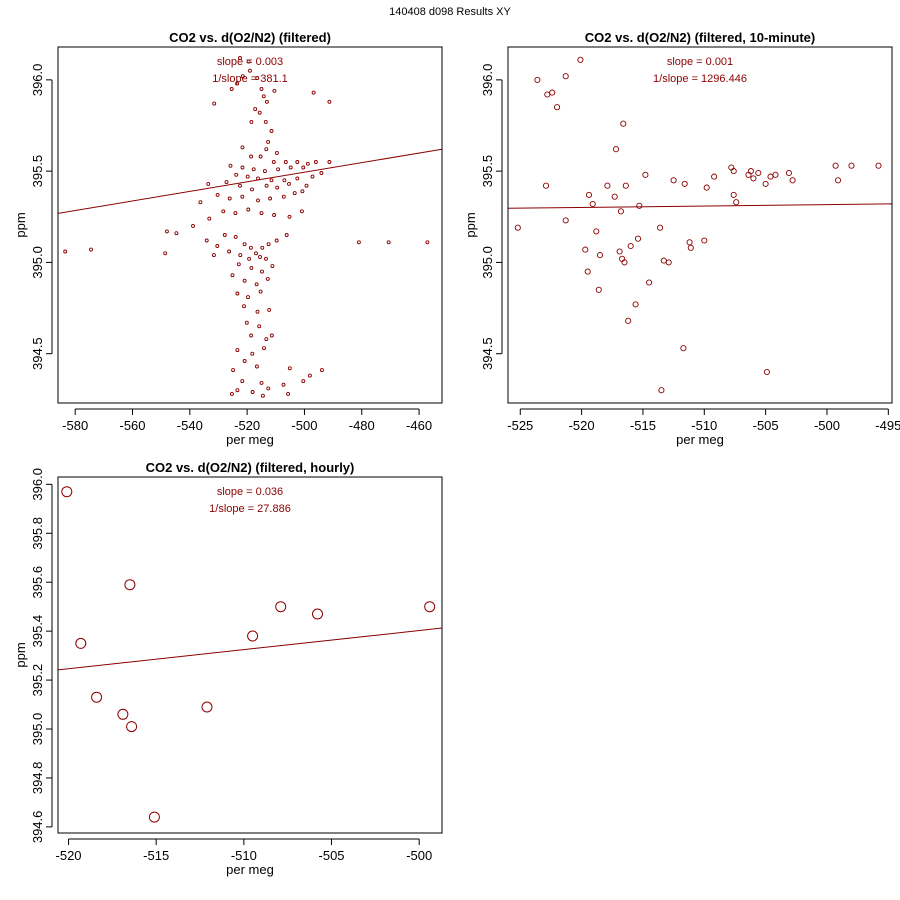 This screenshot has height=900, width=900. Describe the element at coordinates (20, 224) in the screenshot. I see `y-axis-label: ppm` at that location.